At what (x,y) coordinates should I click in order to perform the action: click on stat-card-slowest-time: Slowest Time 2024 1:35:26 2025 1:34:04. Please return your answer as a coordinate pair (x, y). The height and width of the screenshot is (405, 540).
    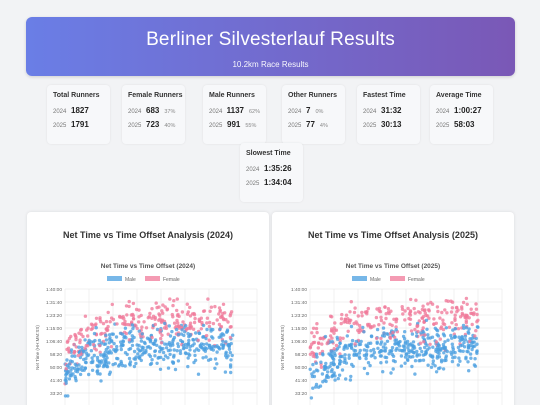
    Looking at the image, I should click on (271, 172).